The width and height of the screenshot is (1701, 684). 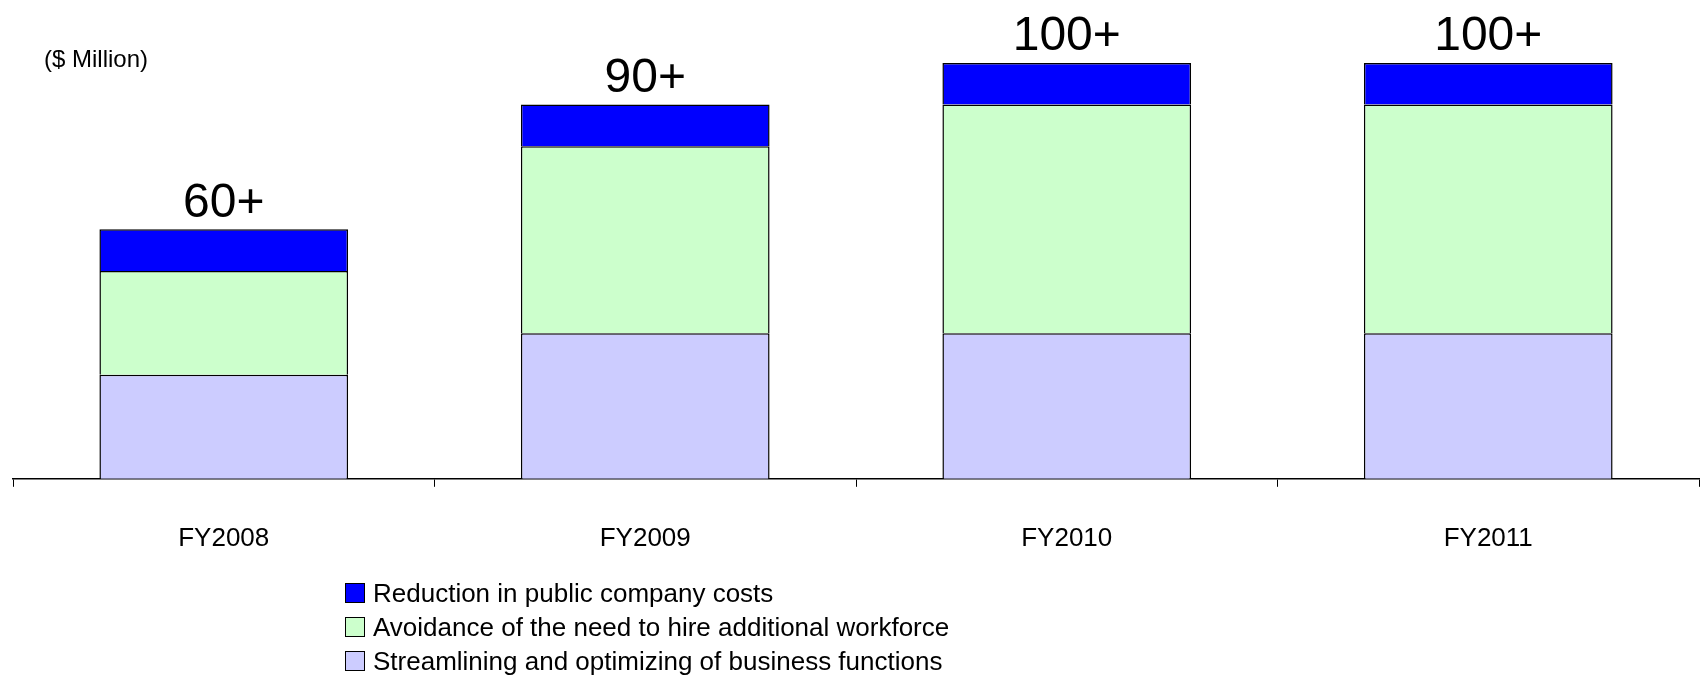 I want to click on x-tick-label: FY2010, so click(x=1067, y=536).